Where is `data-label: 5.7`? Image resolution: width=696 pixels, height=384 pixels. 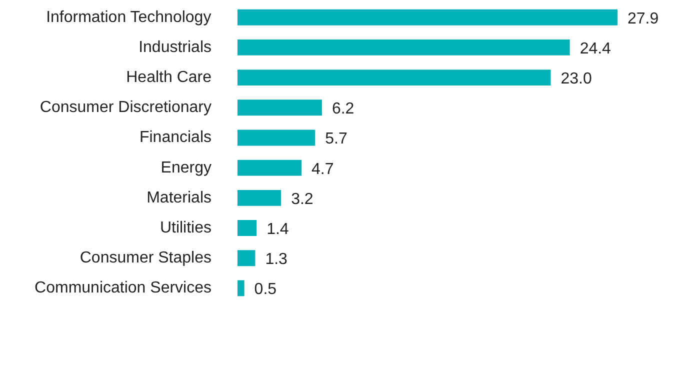
data-label: 5.7 is located at coordinates (336, 139).